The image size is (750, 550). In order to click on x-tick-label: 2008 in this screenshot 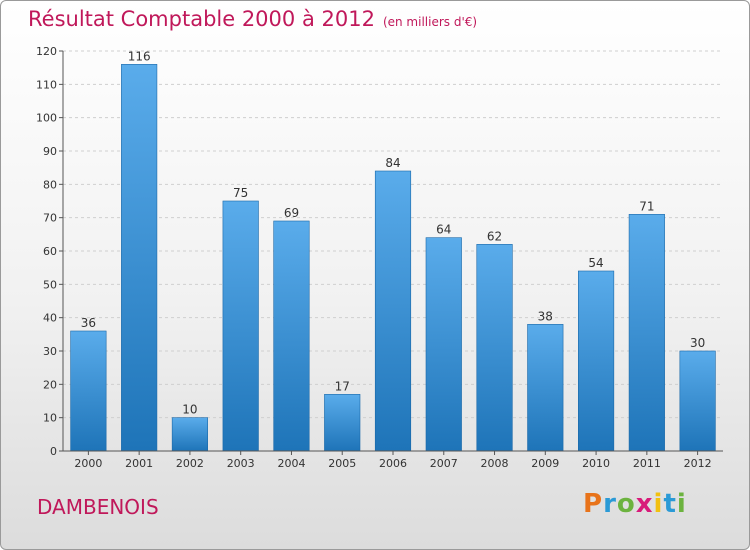, I will do `click(495, 463)`.